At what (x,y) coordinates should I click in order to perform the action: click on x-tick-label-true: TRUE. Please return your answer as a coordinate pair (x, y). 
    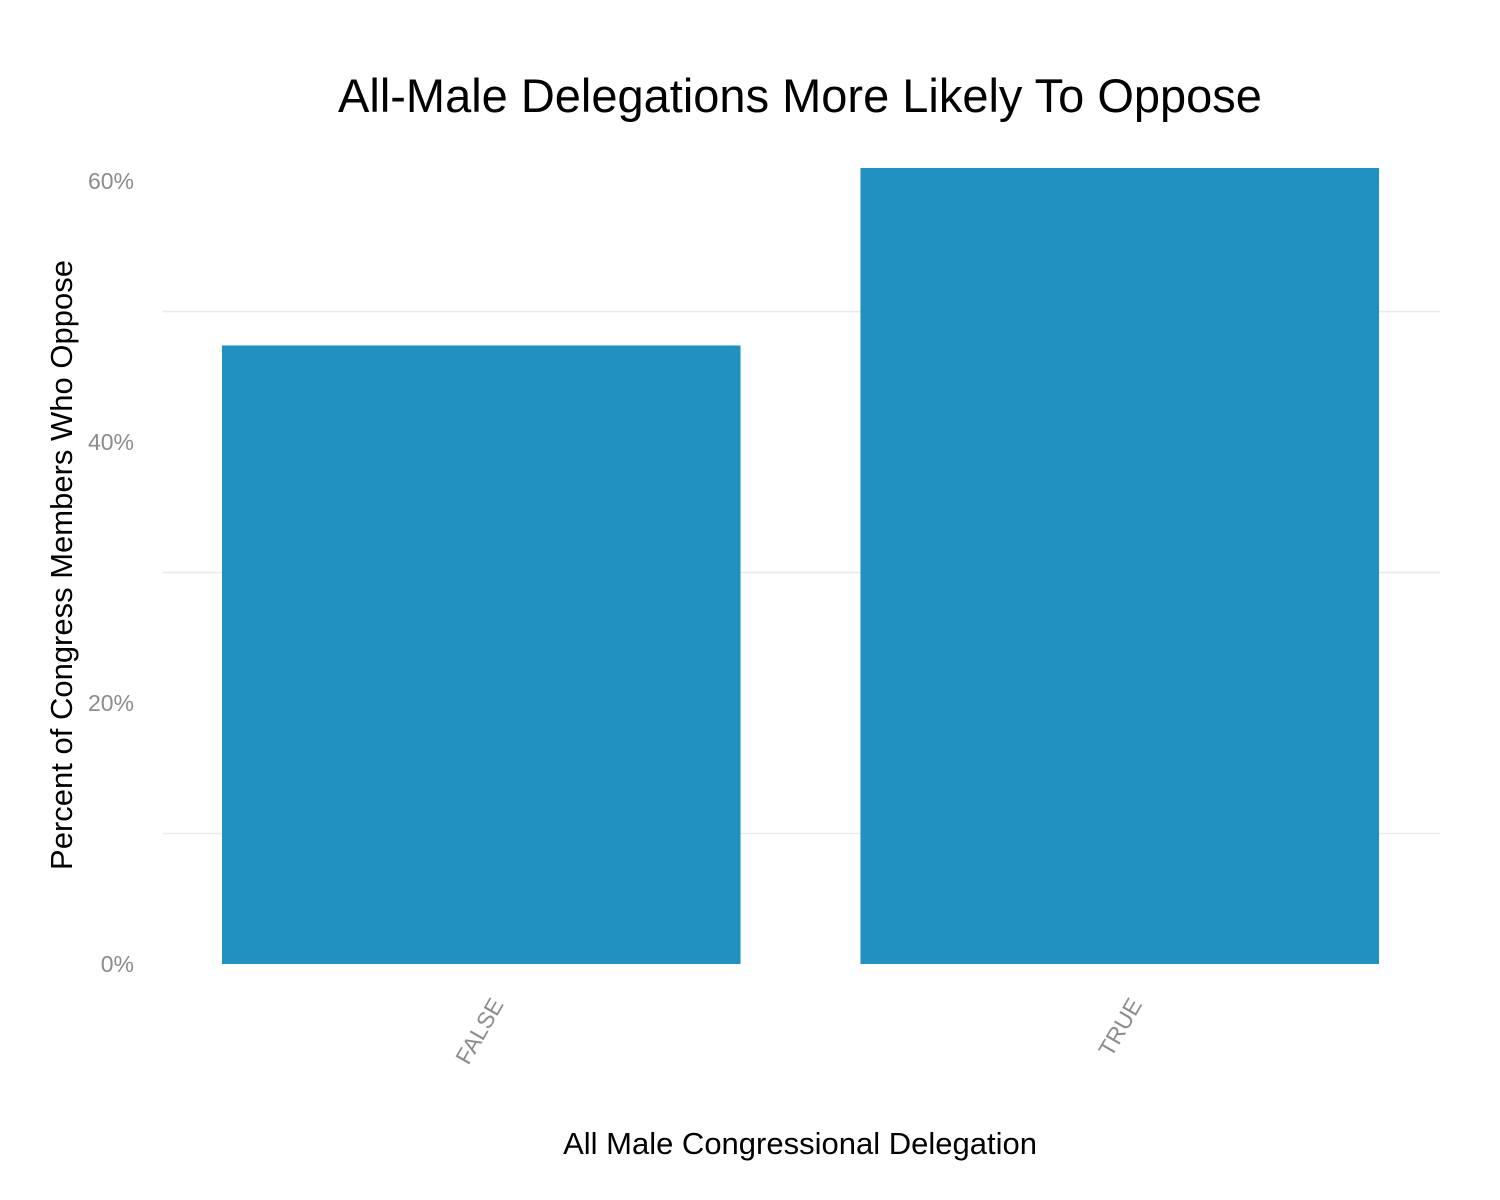
    Looking at the image, I should click on (1120, 1027).